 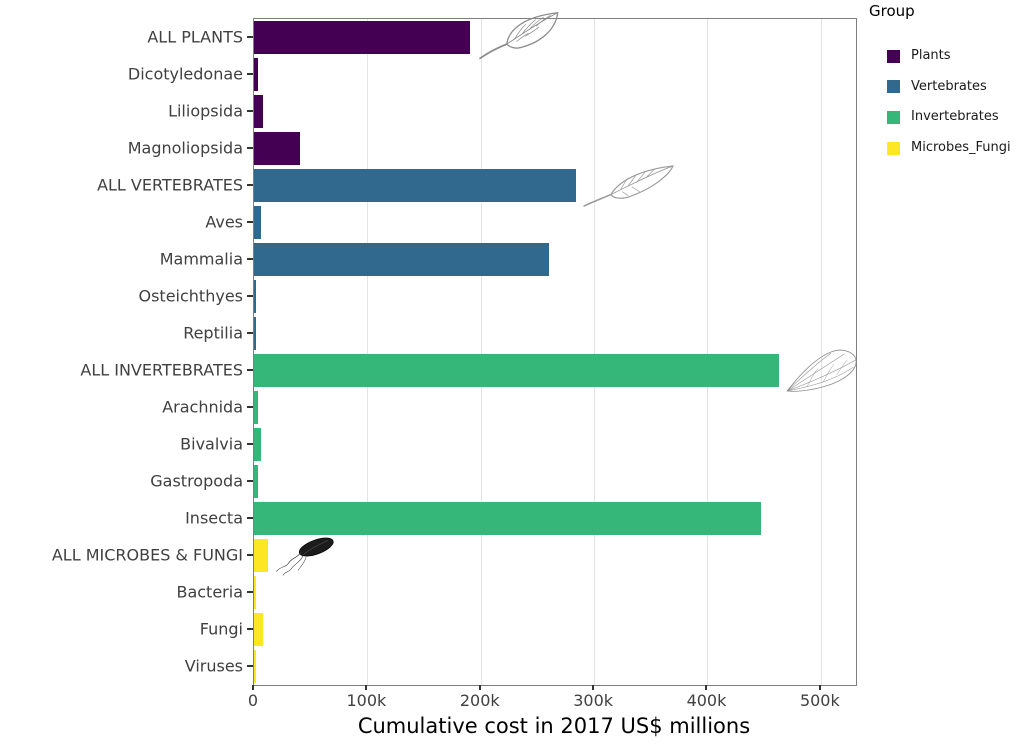 I want to click on y-tick-osteichthyes, so click(x=250, y=295).